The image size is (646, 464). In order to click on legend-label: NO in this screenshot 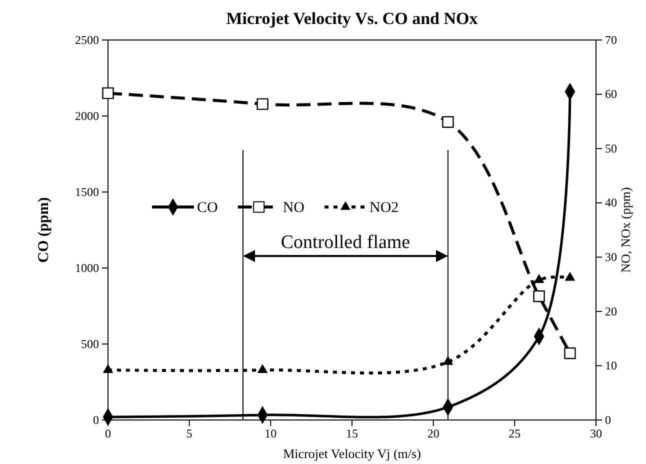, I will do `click(293, 208)`.